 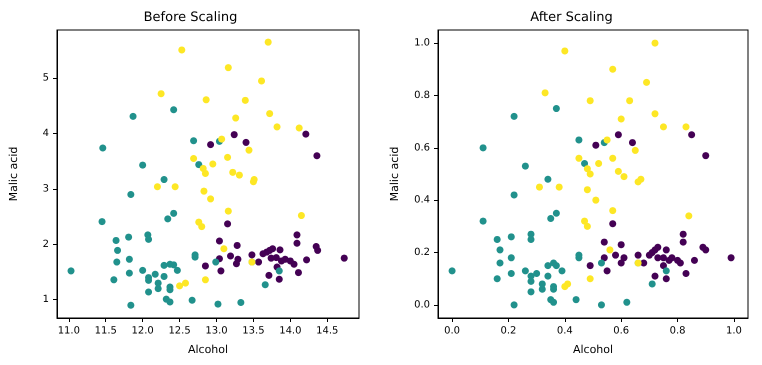 What do you see at coordinates (508, 331) in the screenshot?
I see `x-tick-label: 0.2` at bounding box center [508, 331].